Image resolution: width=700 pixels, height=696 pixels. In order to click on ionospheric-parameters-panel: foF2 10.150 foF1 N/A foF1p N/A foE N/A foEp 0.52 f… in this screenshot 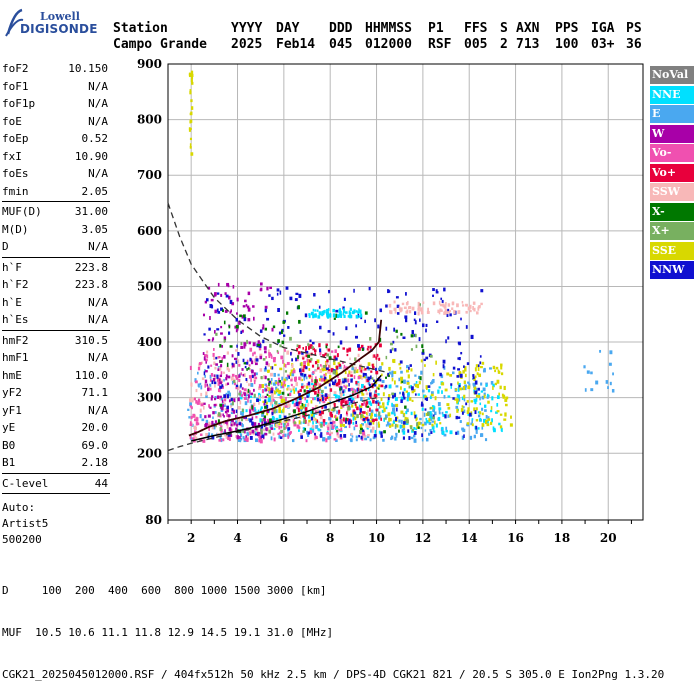, I will do `click(56, 304)`.